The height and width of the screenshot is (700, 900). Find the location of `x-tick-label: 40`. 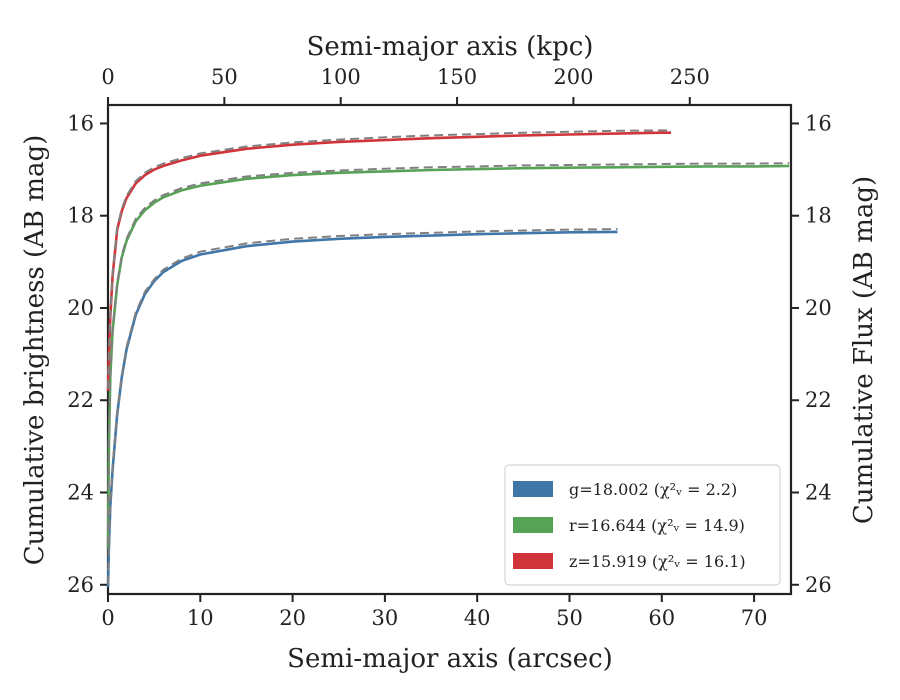

x-tick-label: 40 is located at coordinates (477, 618).